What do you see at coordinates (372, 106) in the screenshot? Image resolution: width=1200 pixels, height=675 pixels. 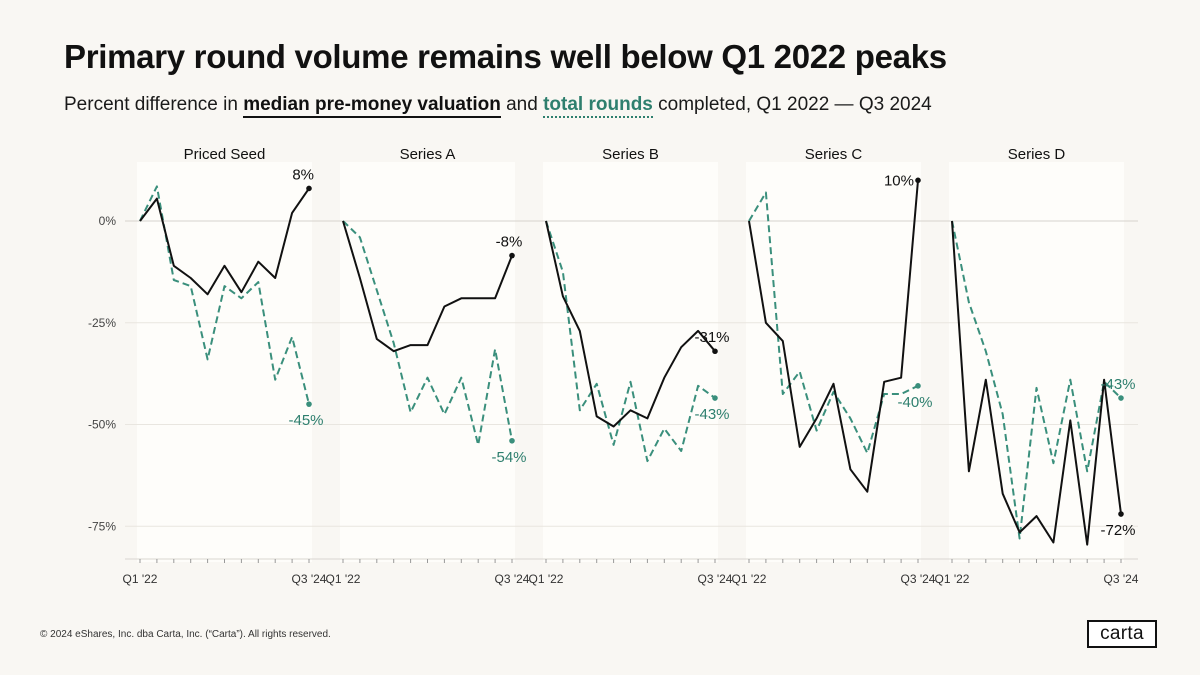 I see `legend-key-valuation: median pre-money valuation` at bounding box center [372, 106].